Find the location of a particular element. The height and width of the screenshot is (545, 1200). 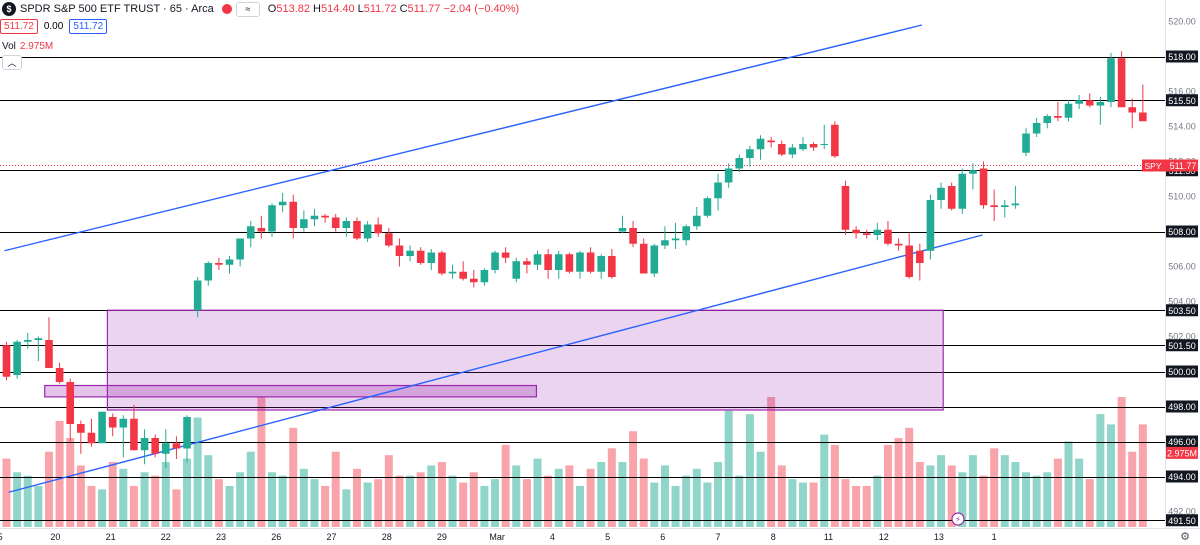

volume-tag-label: 2.975M is located at coordinates (1182, 453).